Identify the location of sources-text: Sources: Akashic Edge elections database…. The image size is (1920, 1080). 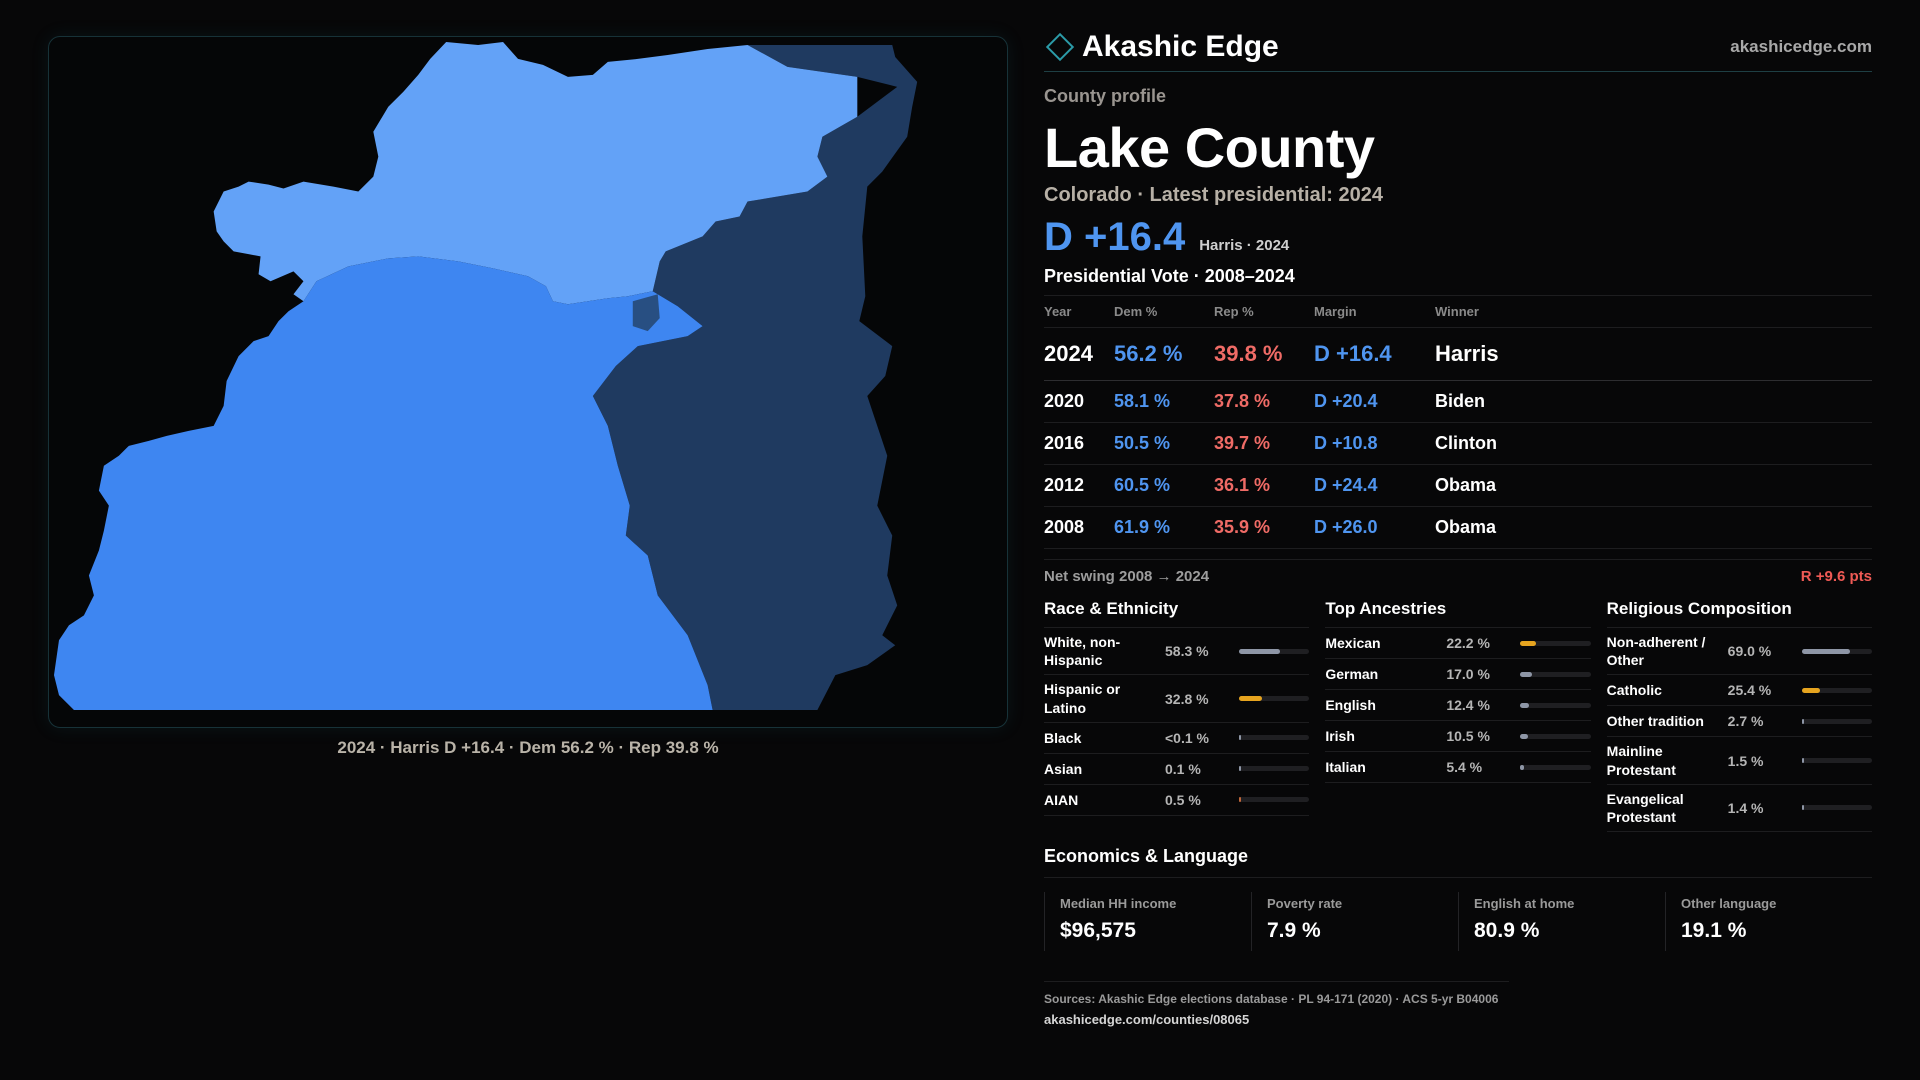
(1271, 999).